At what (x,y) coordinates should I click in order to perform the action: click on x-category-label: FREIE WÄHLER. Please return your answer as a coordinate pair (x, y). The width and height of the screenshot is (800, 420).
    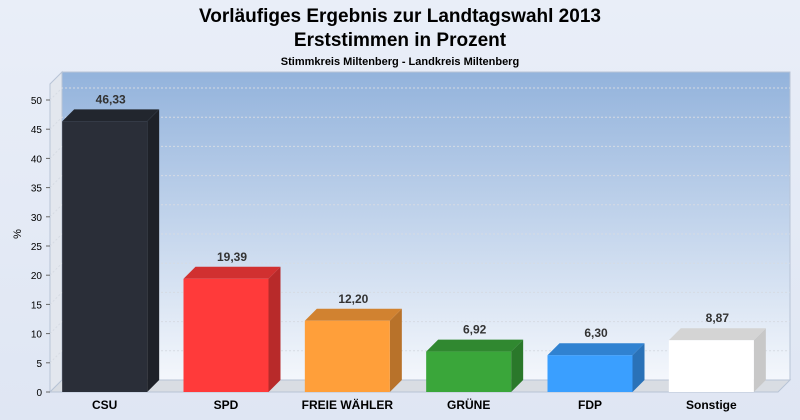
    Looking at the image, I should click on (348, 404).